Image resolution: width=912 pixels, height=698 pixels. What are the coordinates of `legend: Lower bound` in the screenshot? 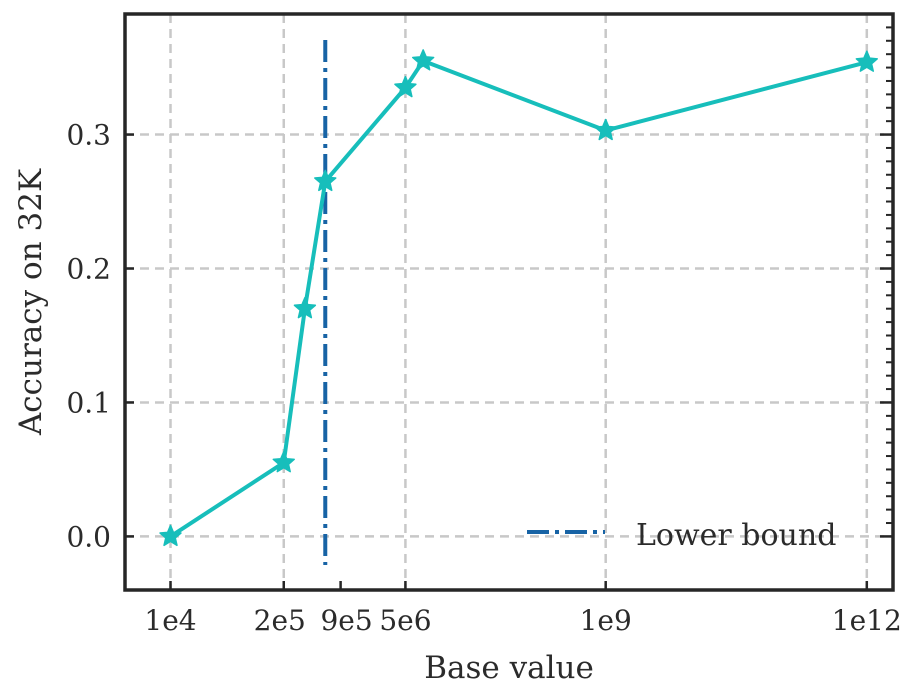 It's located at (681, 535).